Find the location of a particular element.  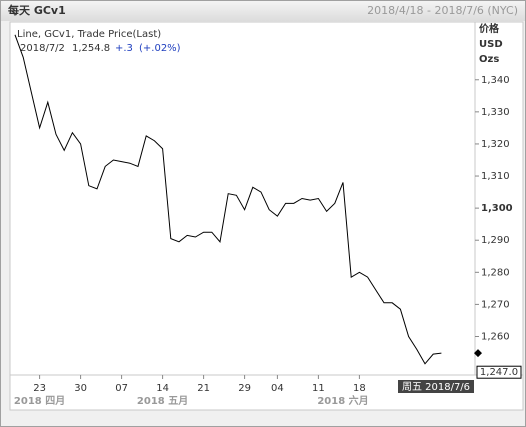

y-tick-label: 1,260 is located at coordinates (495, 336).